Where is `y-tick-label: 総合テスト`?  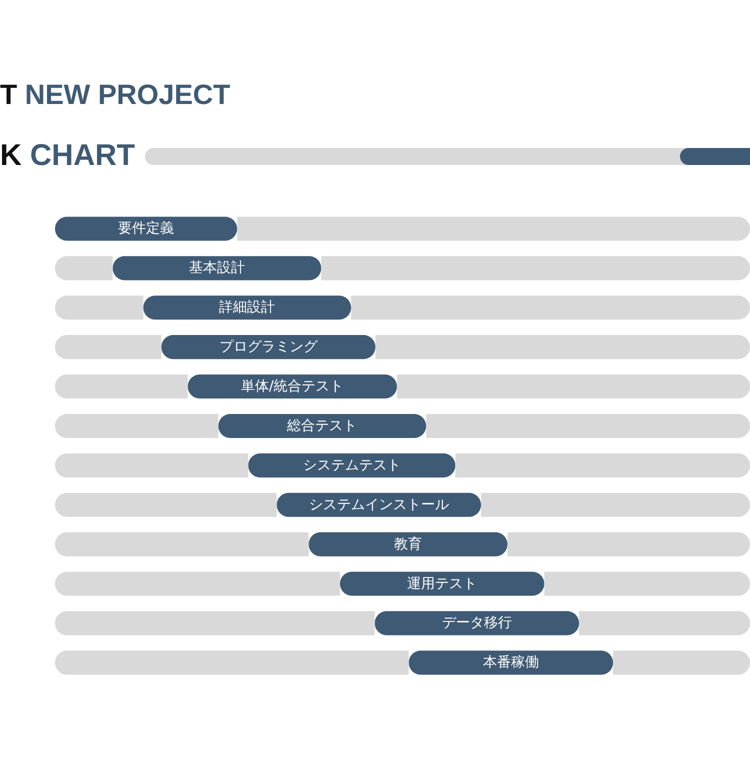
y-tick-label: 総合テスト is located at coordinates (322, 426).